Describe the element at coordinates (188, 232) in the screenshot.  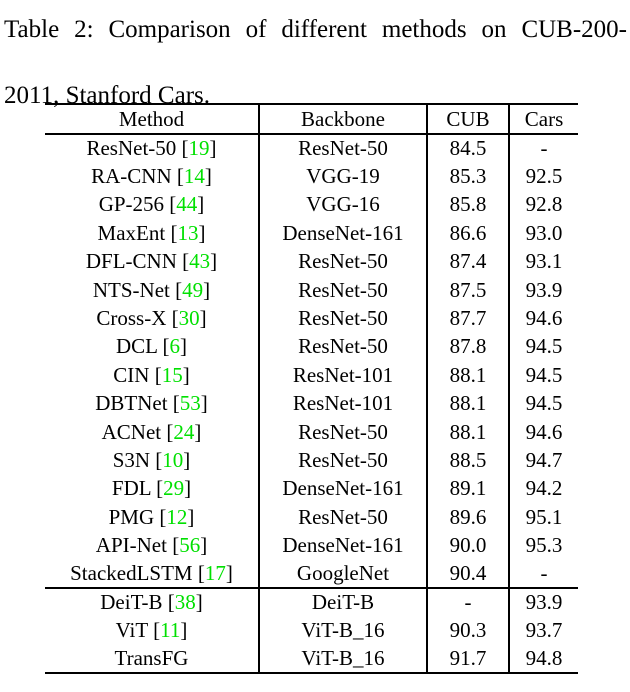
I see `citation-ref: 13` at that location.